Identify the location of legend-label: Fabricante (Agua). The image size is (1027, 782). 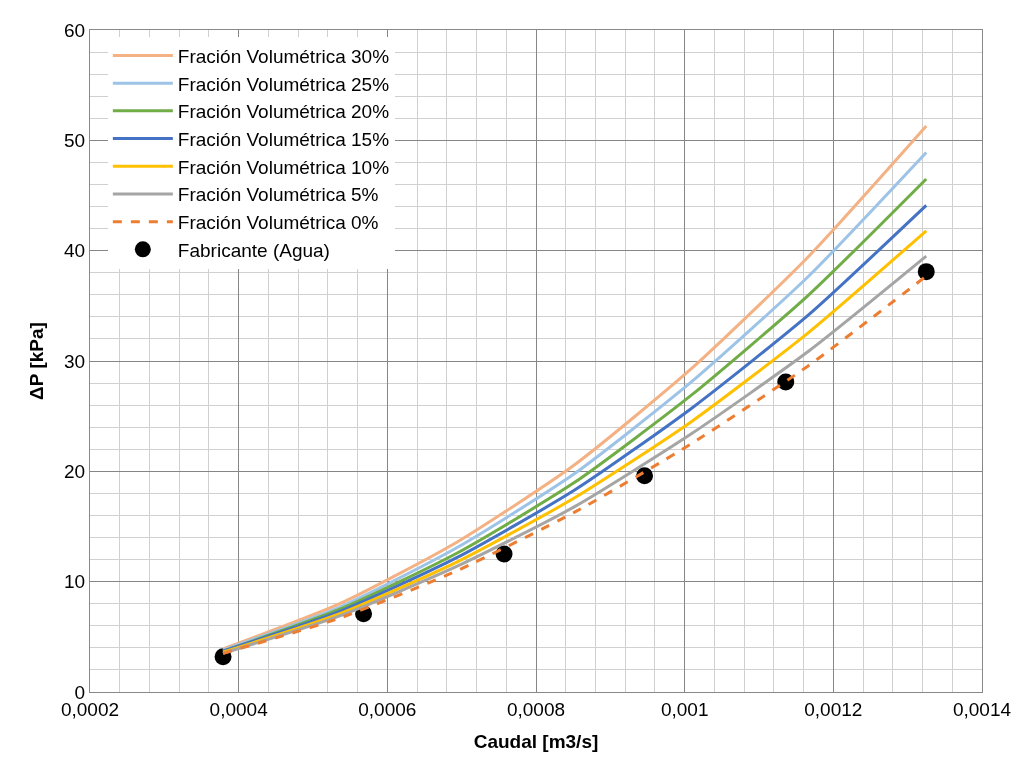
(253, 250).